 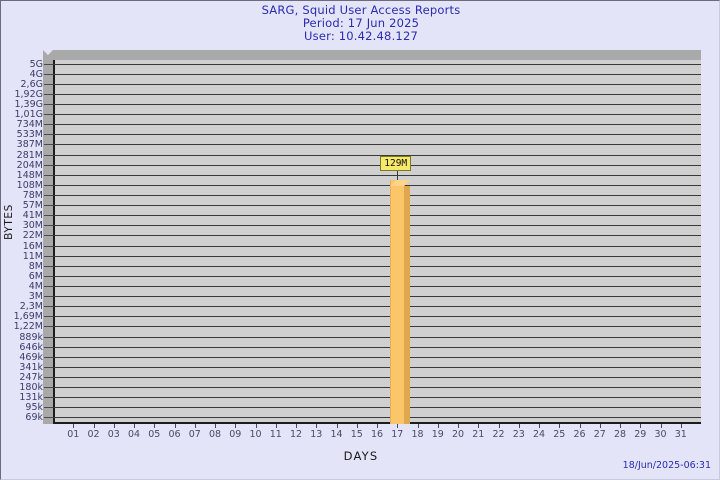 What do you see at coordinates (372, 55) in the screenshot?
I see `plot-wall-top` at bounding box center [372, 55].